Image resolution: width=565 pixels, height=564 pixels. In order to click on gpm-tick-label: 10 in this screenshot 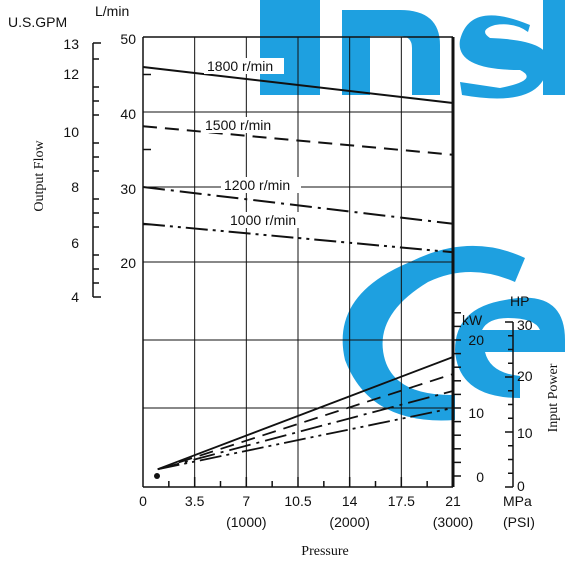, I will do `click(71, 132)`.